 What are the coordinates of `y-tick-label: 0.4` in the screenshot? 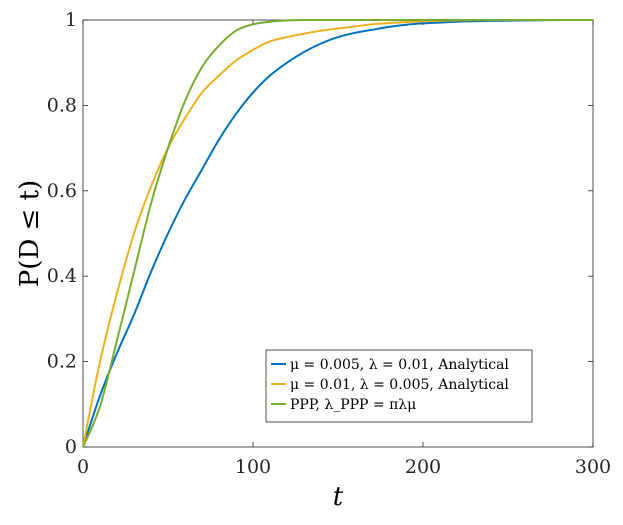 It's located at (62, 276).